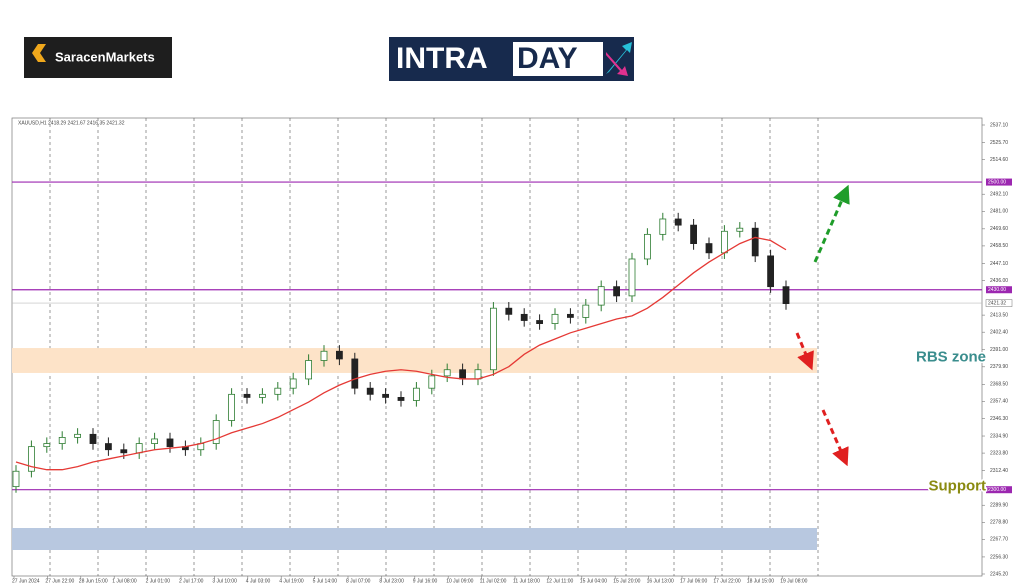 The image size is (1024, 587). What do you see at coordinates (124, 581) in the screenshot?
I see `x-tick-label: 1 Jul 08:00` at bounding box center [124, 581].